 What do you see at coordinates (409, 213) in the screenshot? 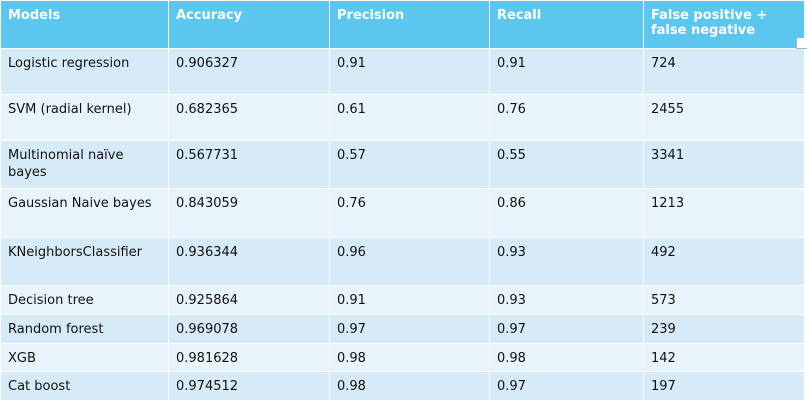
I see `cell-precision: 0.76` at bounding box center [409, 213].